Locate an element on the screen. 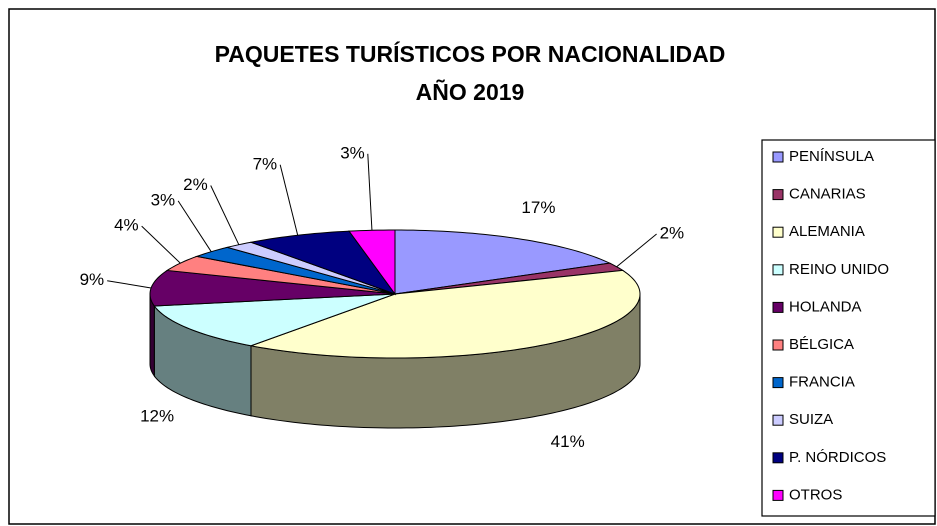 This screenshot has height=526, width=937. data-label: 12% is located at coordinates (157, 416).